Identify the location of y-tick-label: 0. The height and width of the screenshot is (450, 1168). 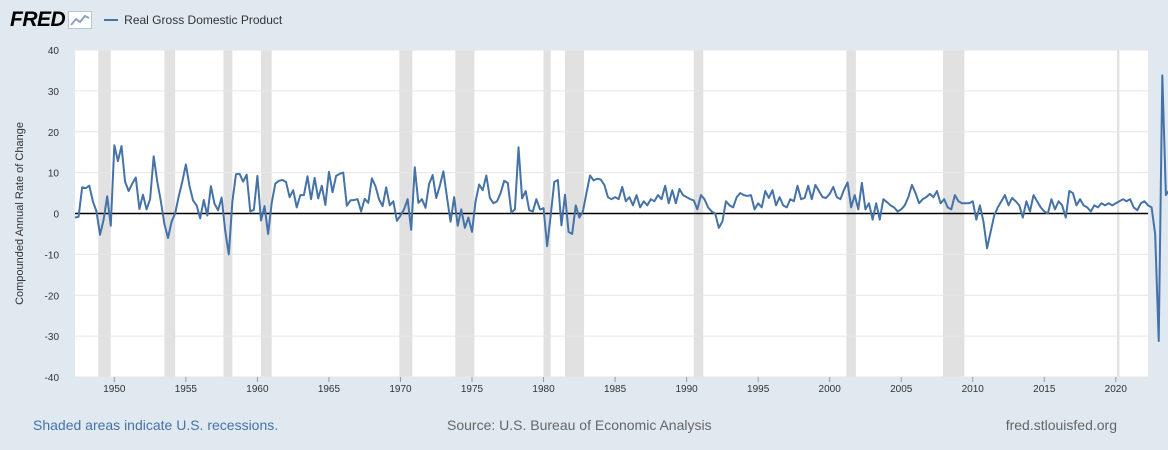
(56, 215).